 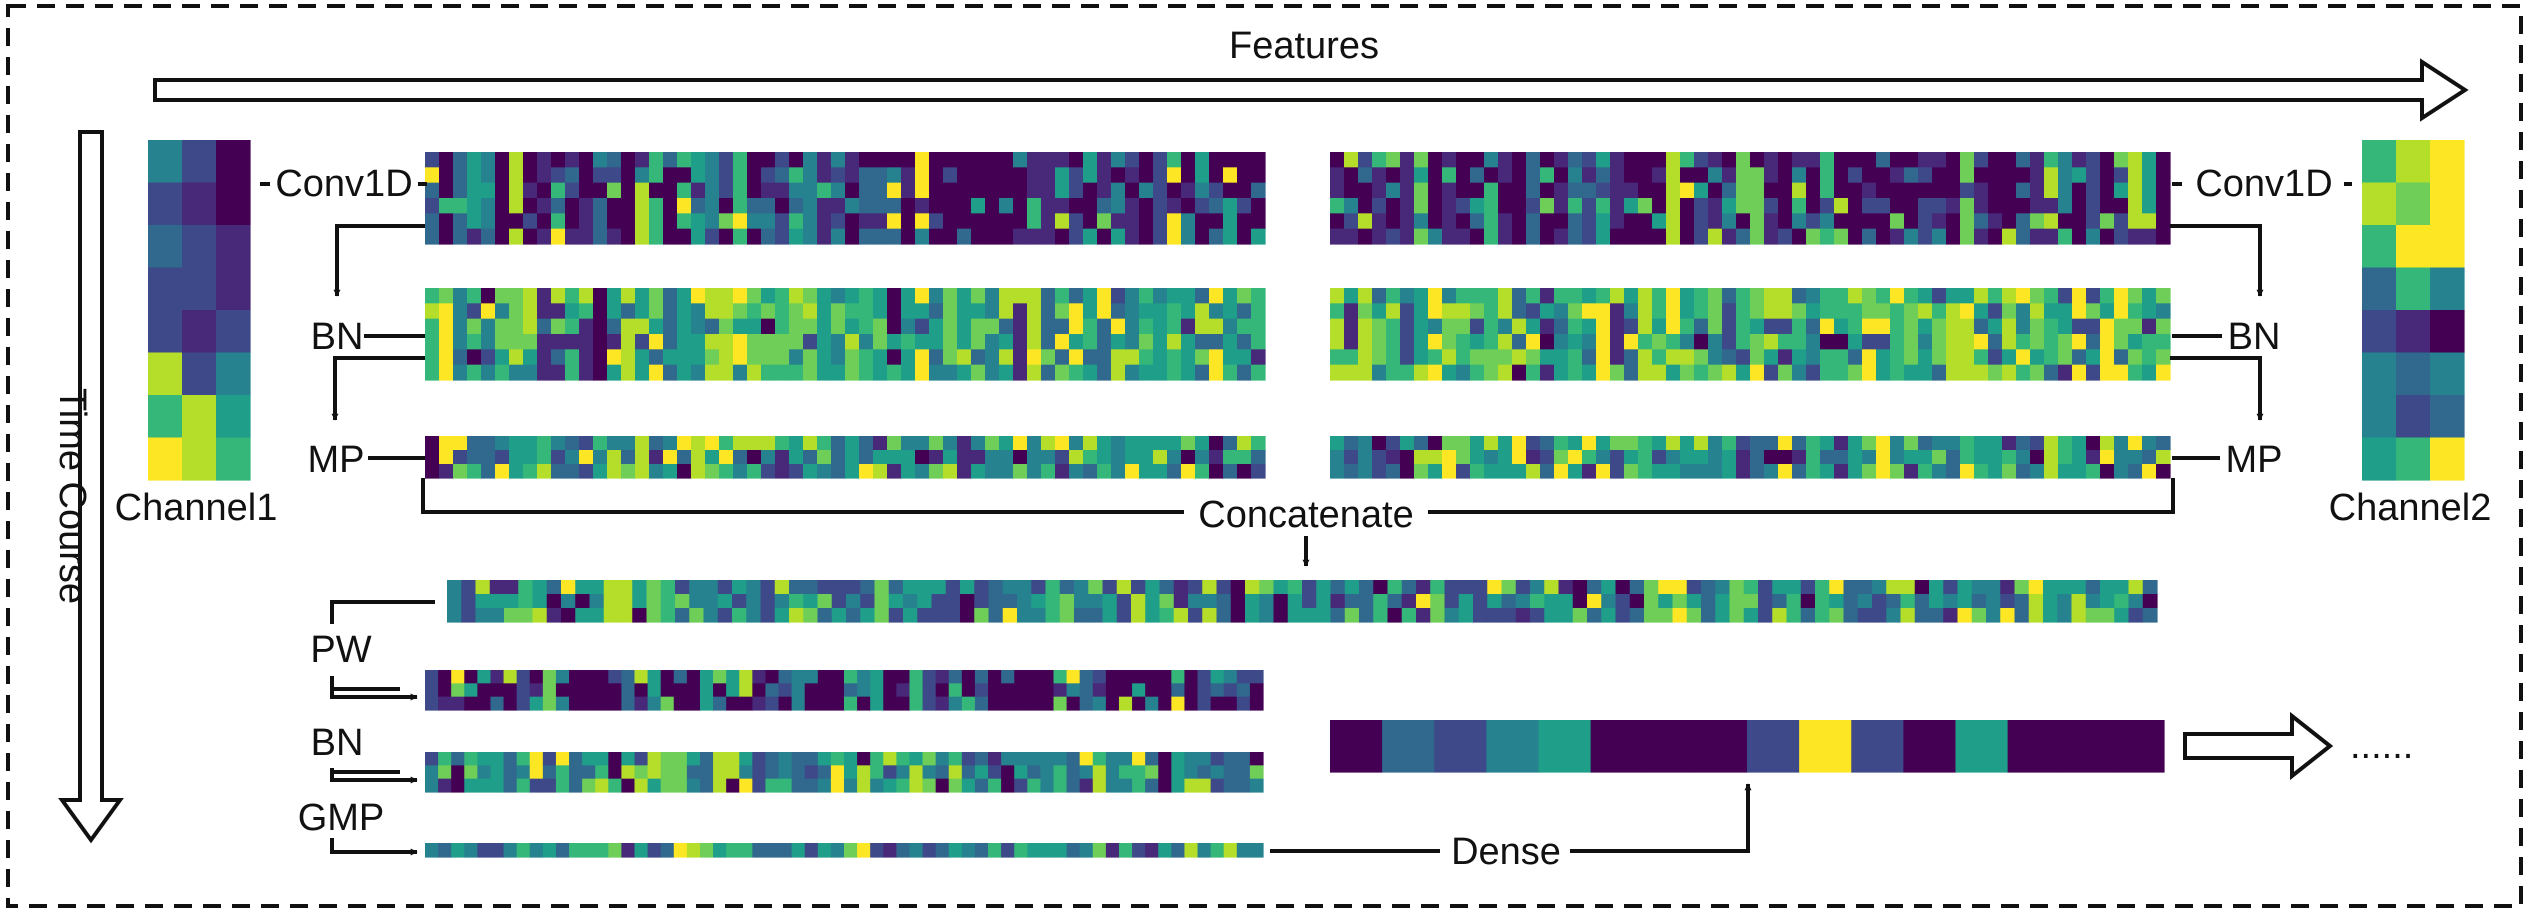 What do you see at coordinates (2217, 388) in the screenshot?
I see `bn-to-mp-arrow-right` at bounding box center [2217, 388].